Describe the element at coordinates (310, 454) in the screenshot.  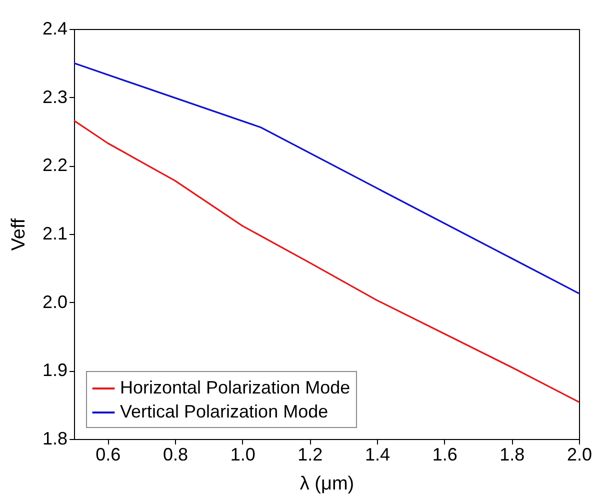
I see `x-tick-label: 1.2` at that location.